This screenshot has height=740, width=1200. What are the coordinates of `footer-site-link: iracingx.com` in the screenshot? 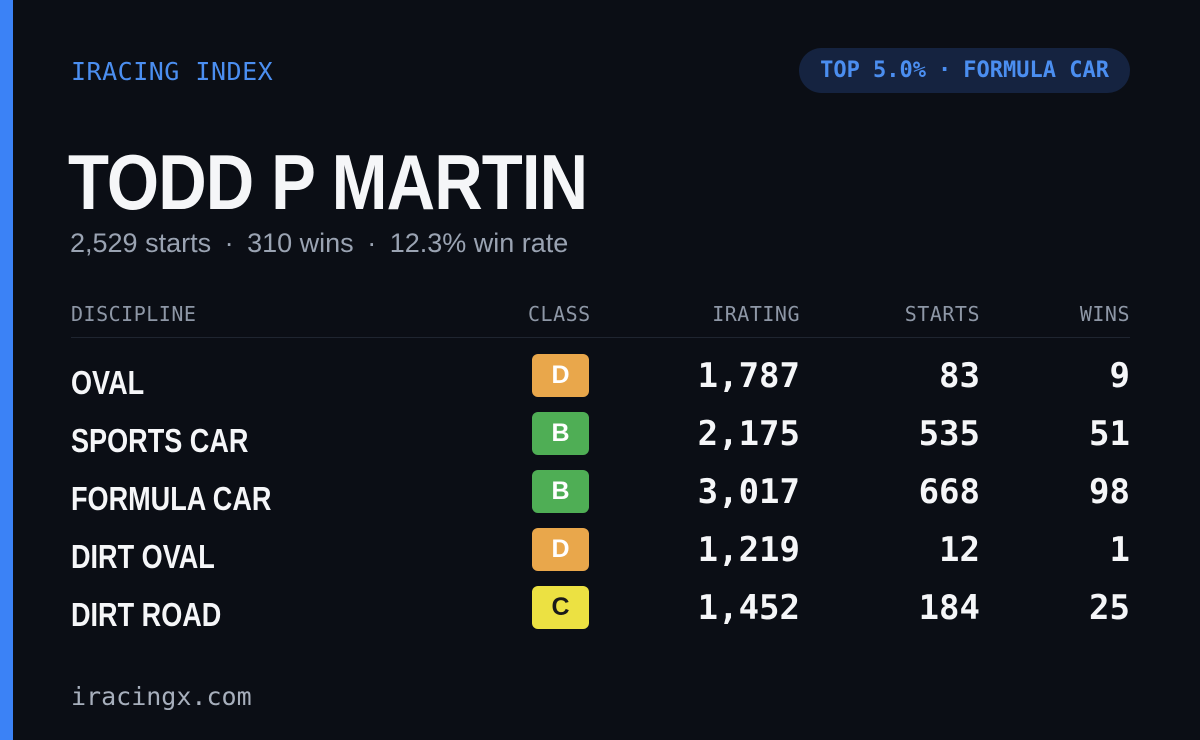 It's located at (161, 696).